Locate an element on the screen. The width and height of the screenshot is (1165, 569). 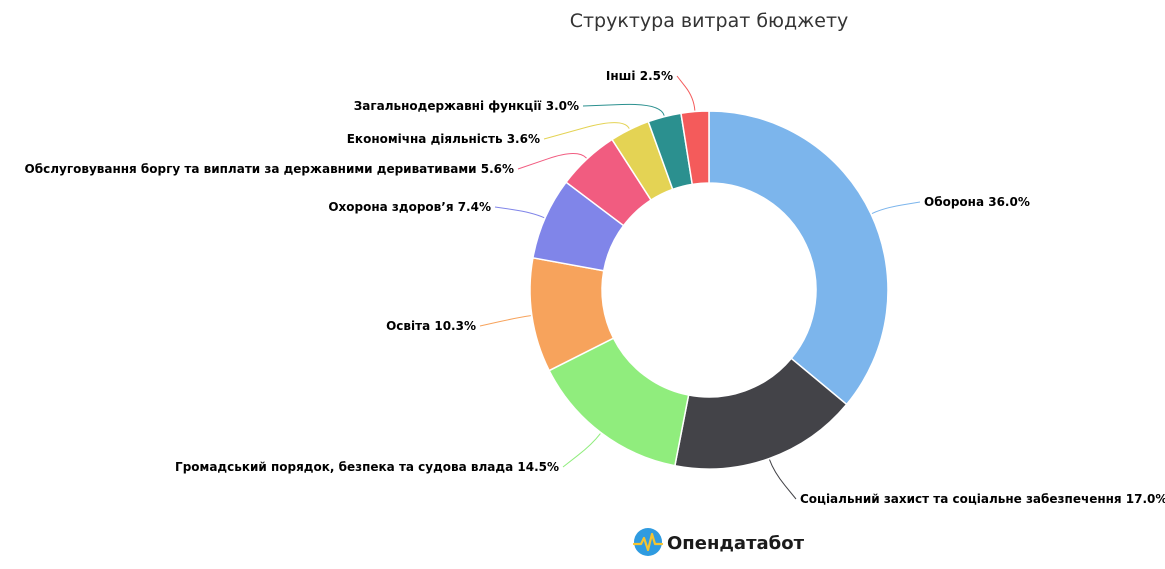
brand-logo: Опендатабот is located at coordinates (718, 542).